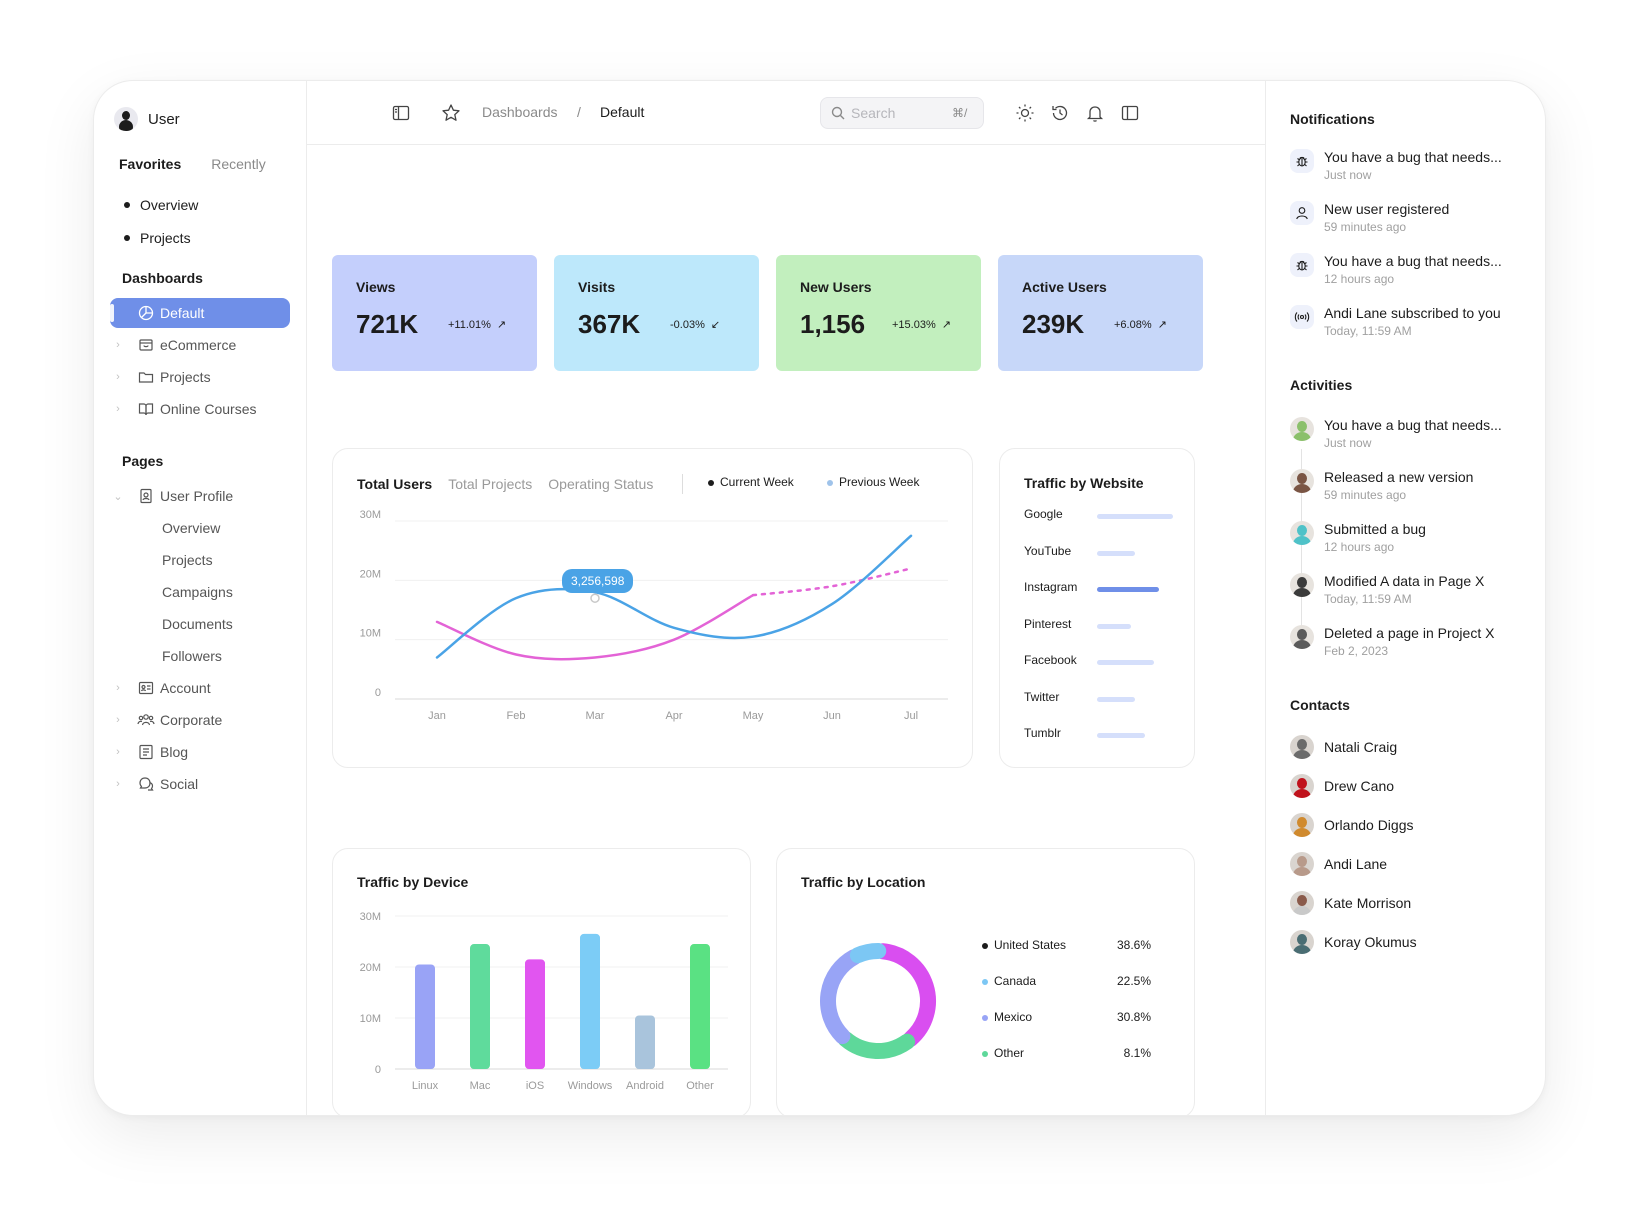  Describe the element at coordinates (595, 716) in the screenshot. I see `x-tick-label: Mar` at that location.